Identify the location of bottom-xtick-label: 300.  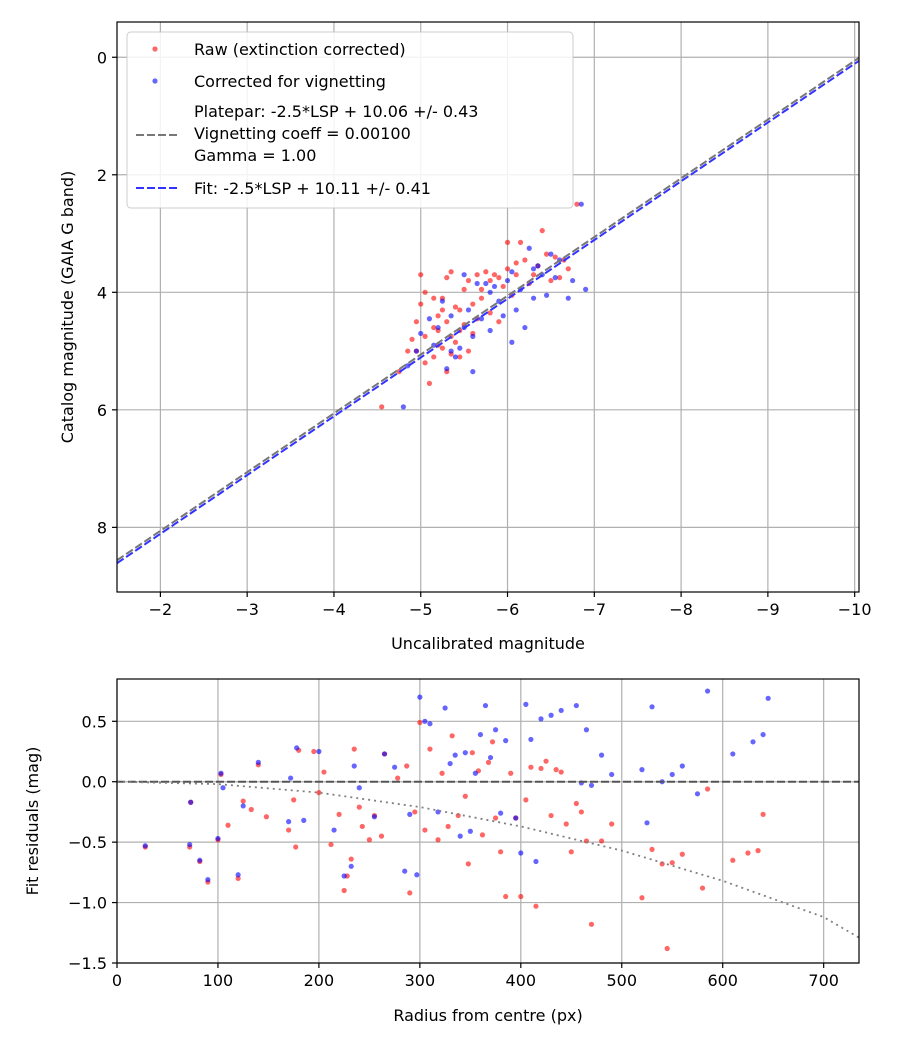
(420, 980).